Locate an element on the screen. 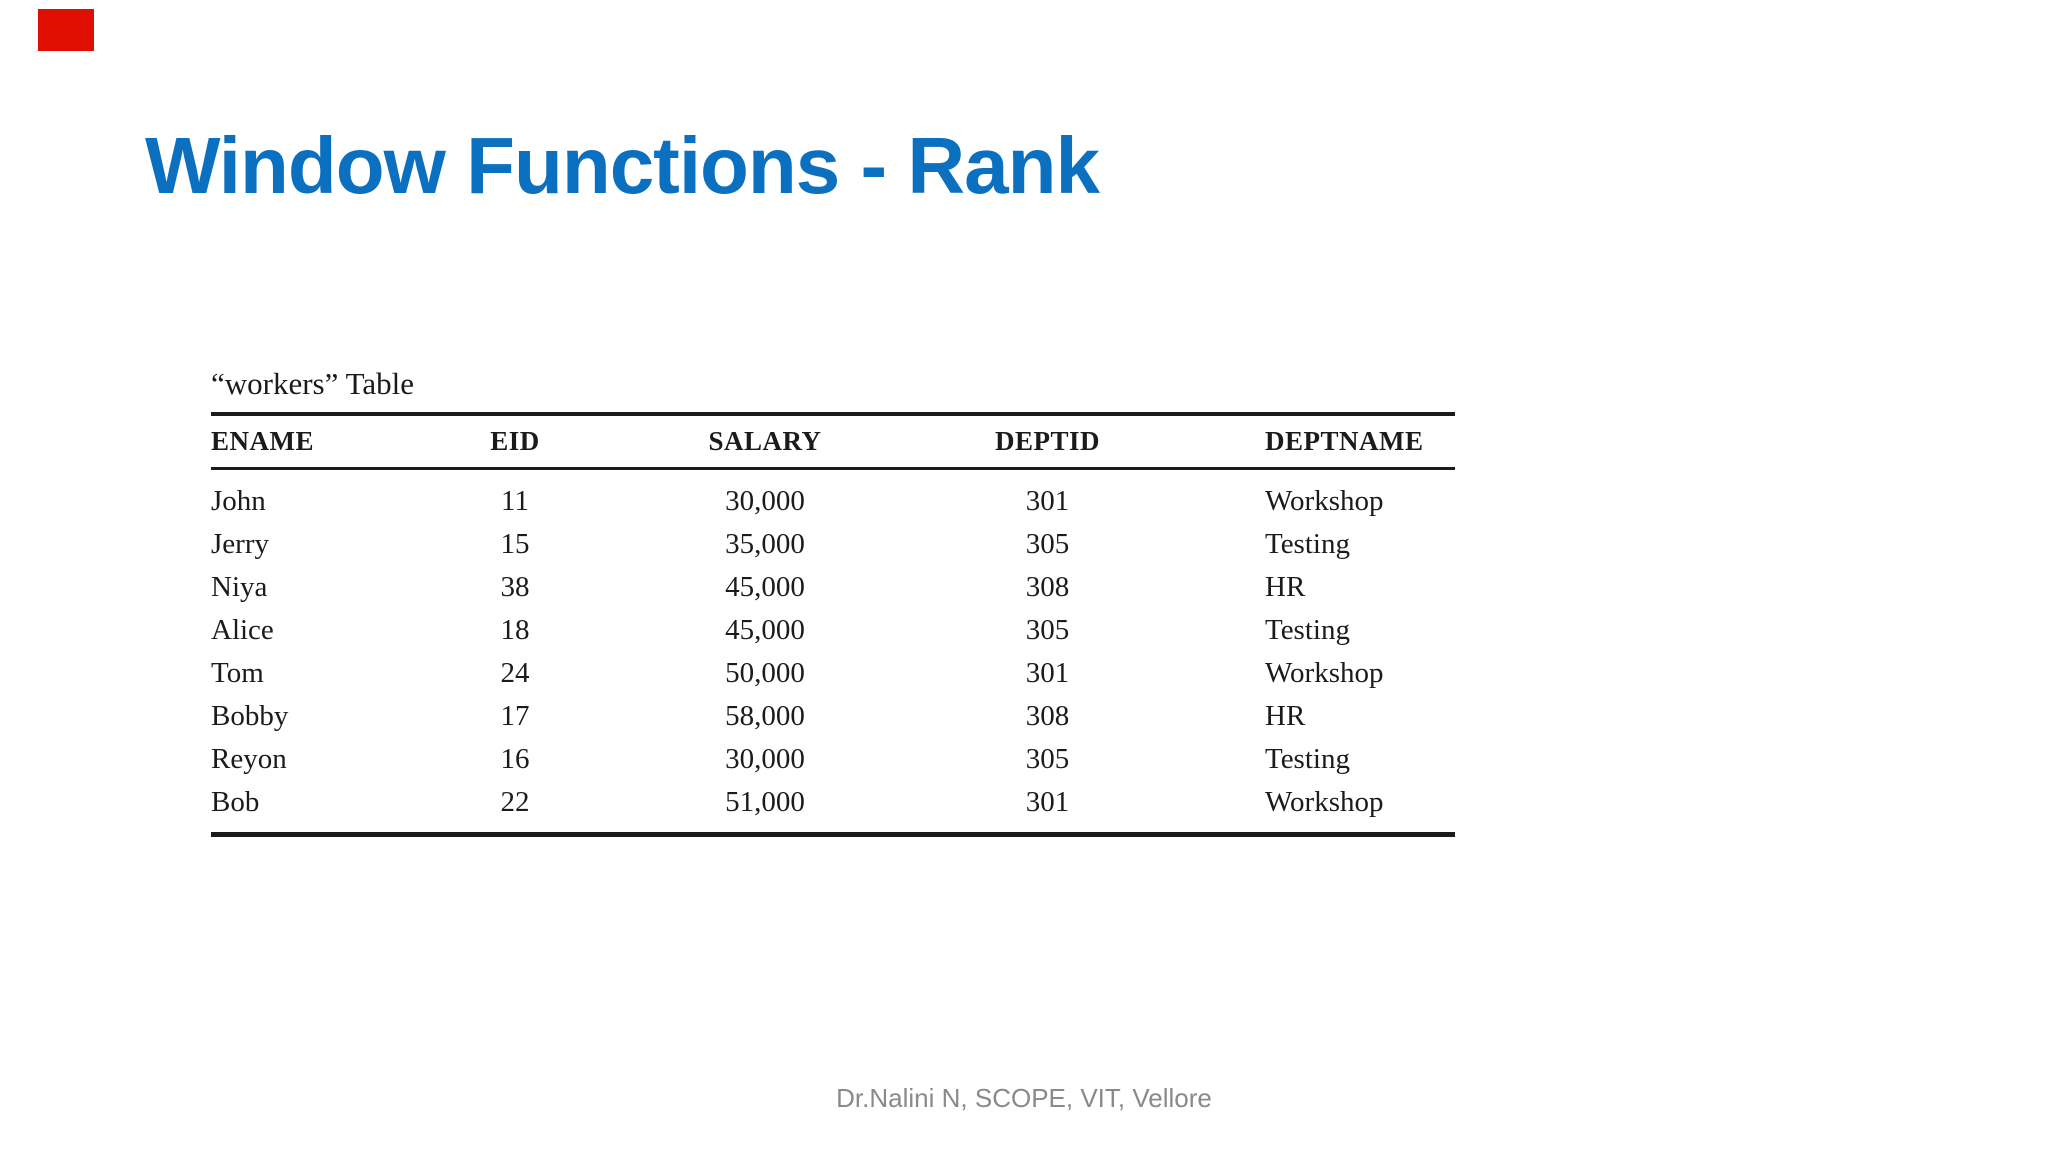 Image resolution: width=2048 pixels, height=1152 pixels. table-cell: 17 is located at coordinates (515, 716).